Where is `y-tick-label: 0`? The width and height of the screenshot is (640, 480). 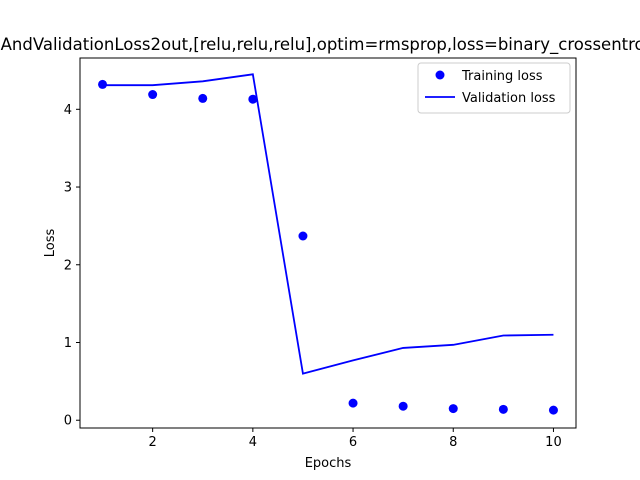 y-tick-label: 0 is located at coordinates (68, 421).